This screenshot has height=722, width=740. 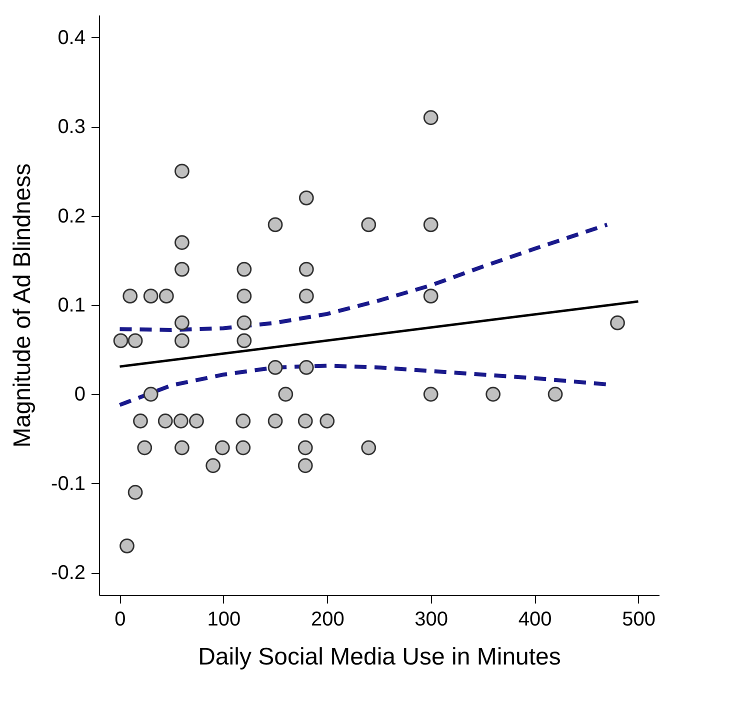 I want to click on x-tick-label: 100, so click(x=224, y=619).